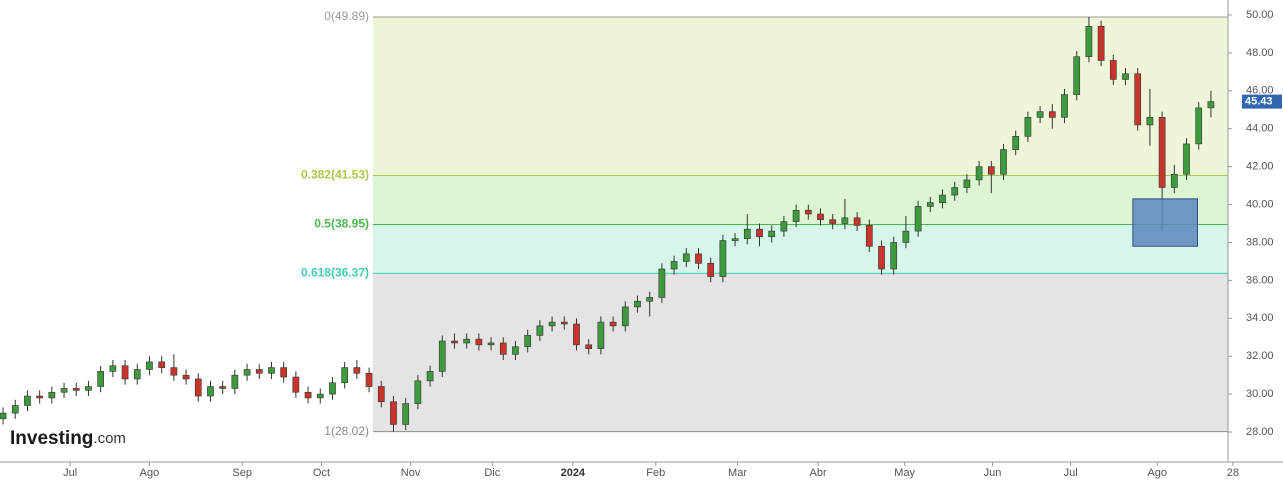 This screenshot has width=1283, height=489. What do you see at coordinates (242, 473) in the screenshot?
I see `x-tick-label: Sep` at bounding box center [242, 473].